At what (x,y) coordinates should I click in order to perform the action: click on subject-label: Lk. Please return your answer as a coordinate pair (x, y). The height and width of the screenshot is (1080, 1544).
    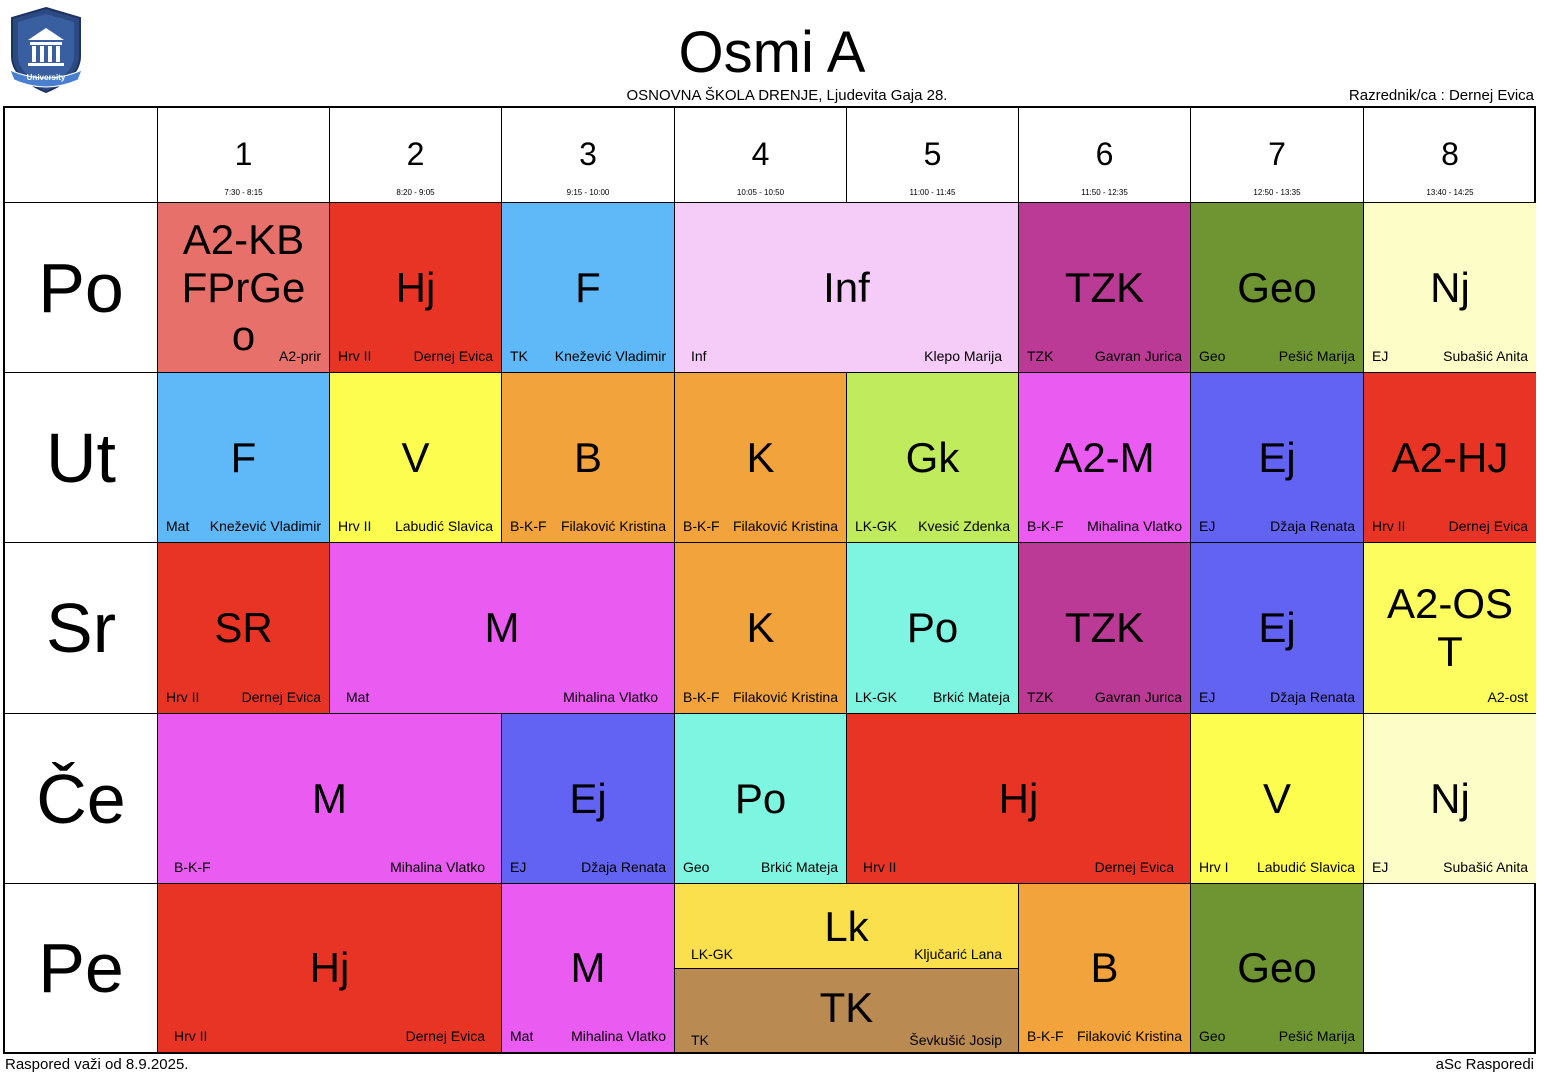
    Looking at the image, I should click on (846, 926).